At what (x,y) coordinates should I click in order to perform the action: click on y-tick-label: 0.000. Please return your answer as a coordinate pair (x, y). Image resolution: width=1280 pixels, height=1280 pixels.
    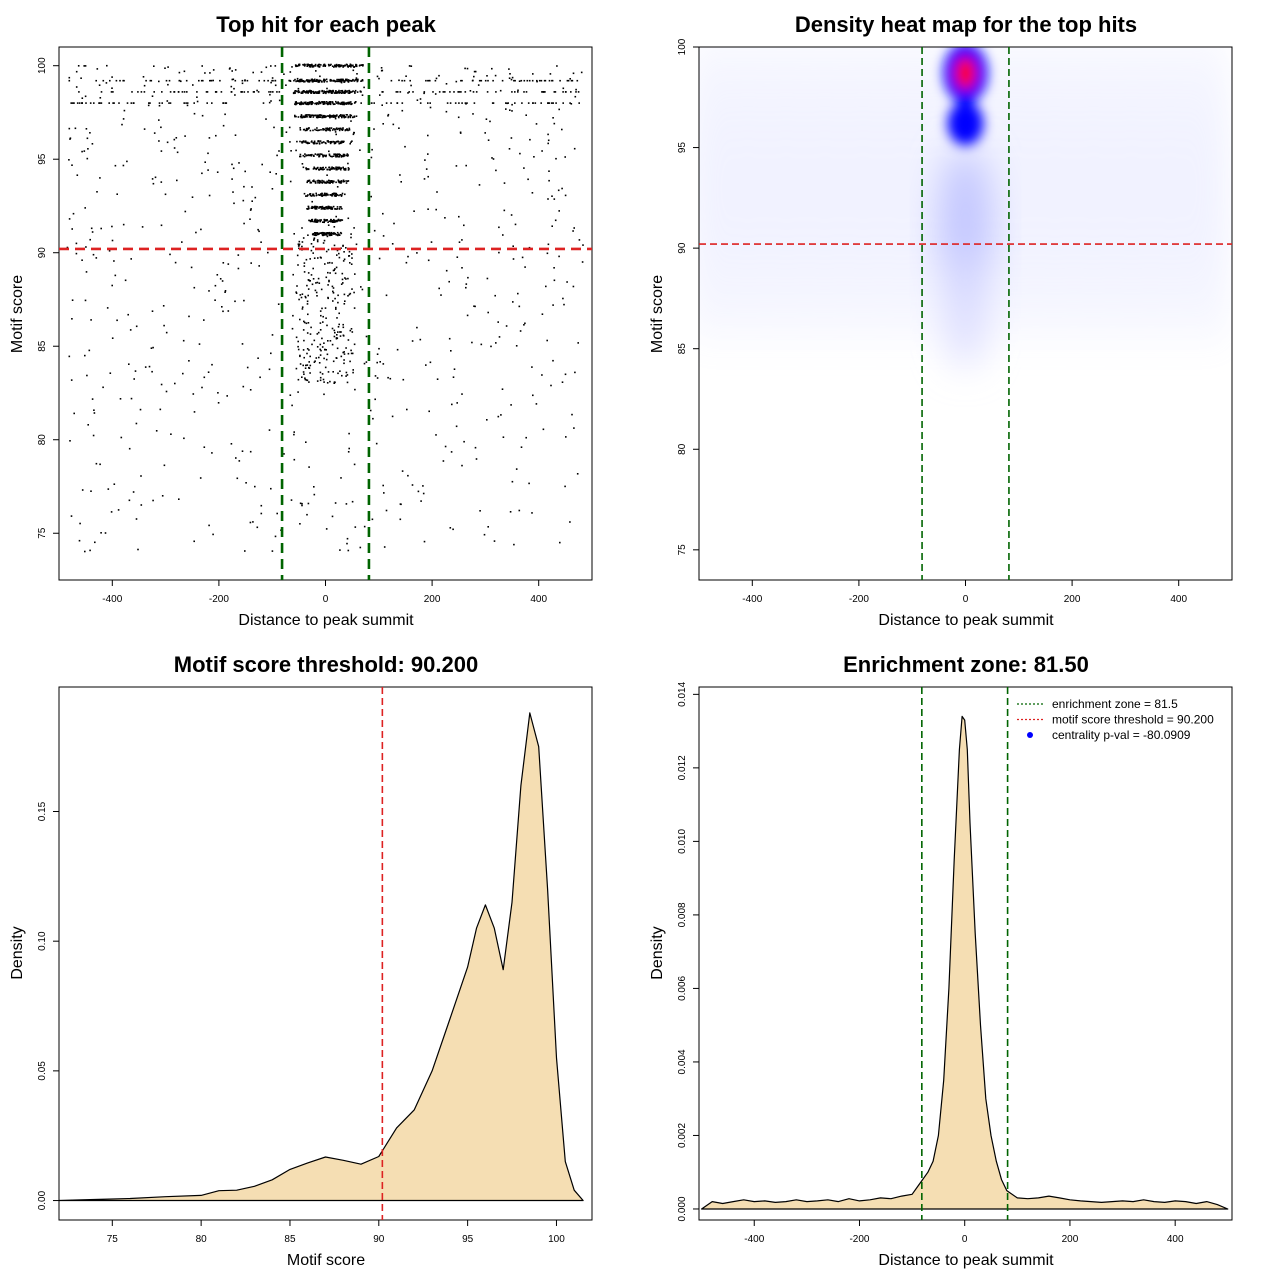
    Looking at the image, I should click on (682, 1208).